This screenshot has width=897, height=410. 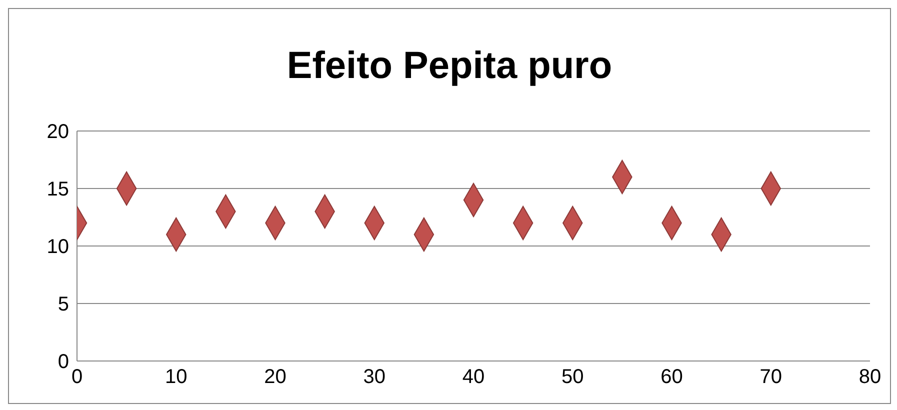 What do you see at coordinates (450, 66) in the screenshot?
I see `chart-title: Efeito Pepita puro` at bounding box center [450, 66].